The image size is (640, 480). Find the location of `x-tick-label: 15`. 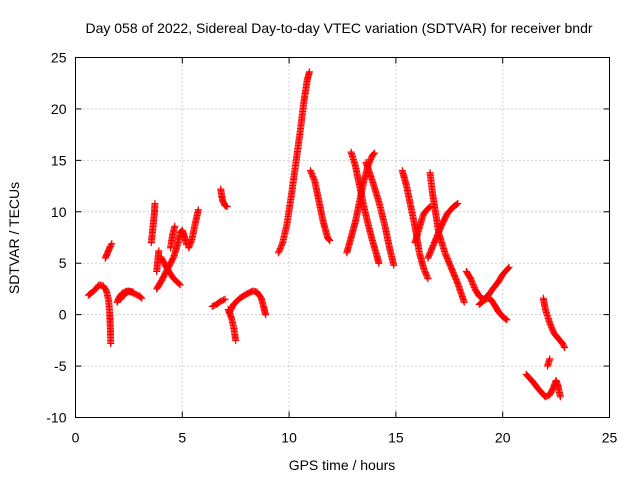

x-tick-label: 15 is located at coordinates (396, 438).